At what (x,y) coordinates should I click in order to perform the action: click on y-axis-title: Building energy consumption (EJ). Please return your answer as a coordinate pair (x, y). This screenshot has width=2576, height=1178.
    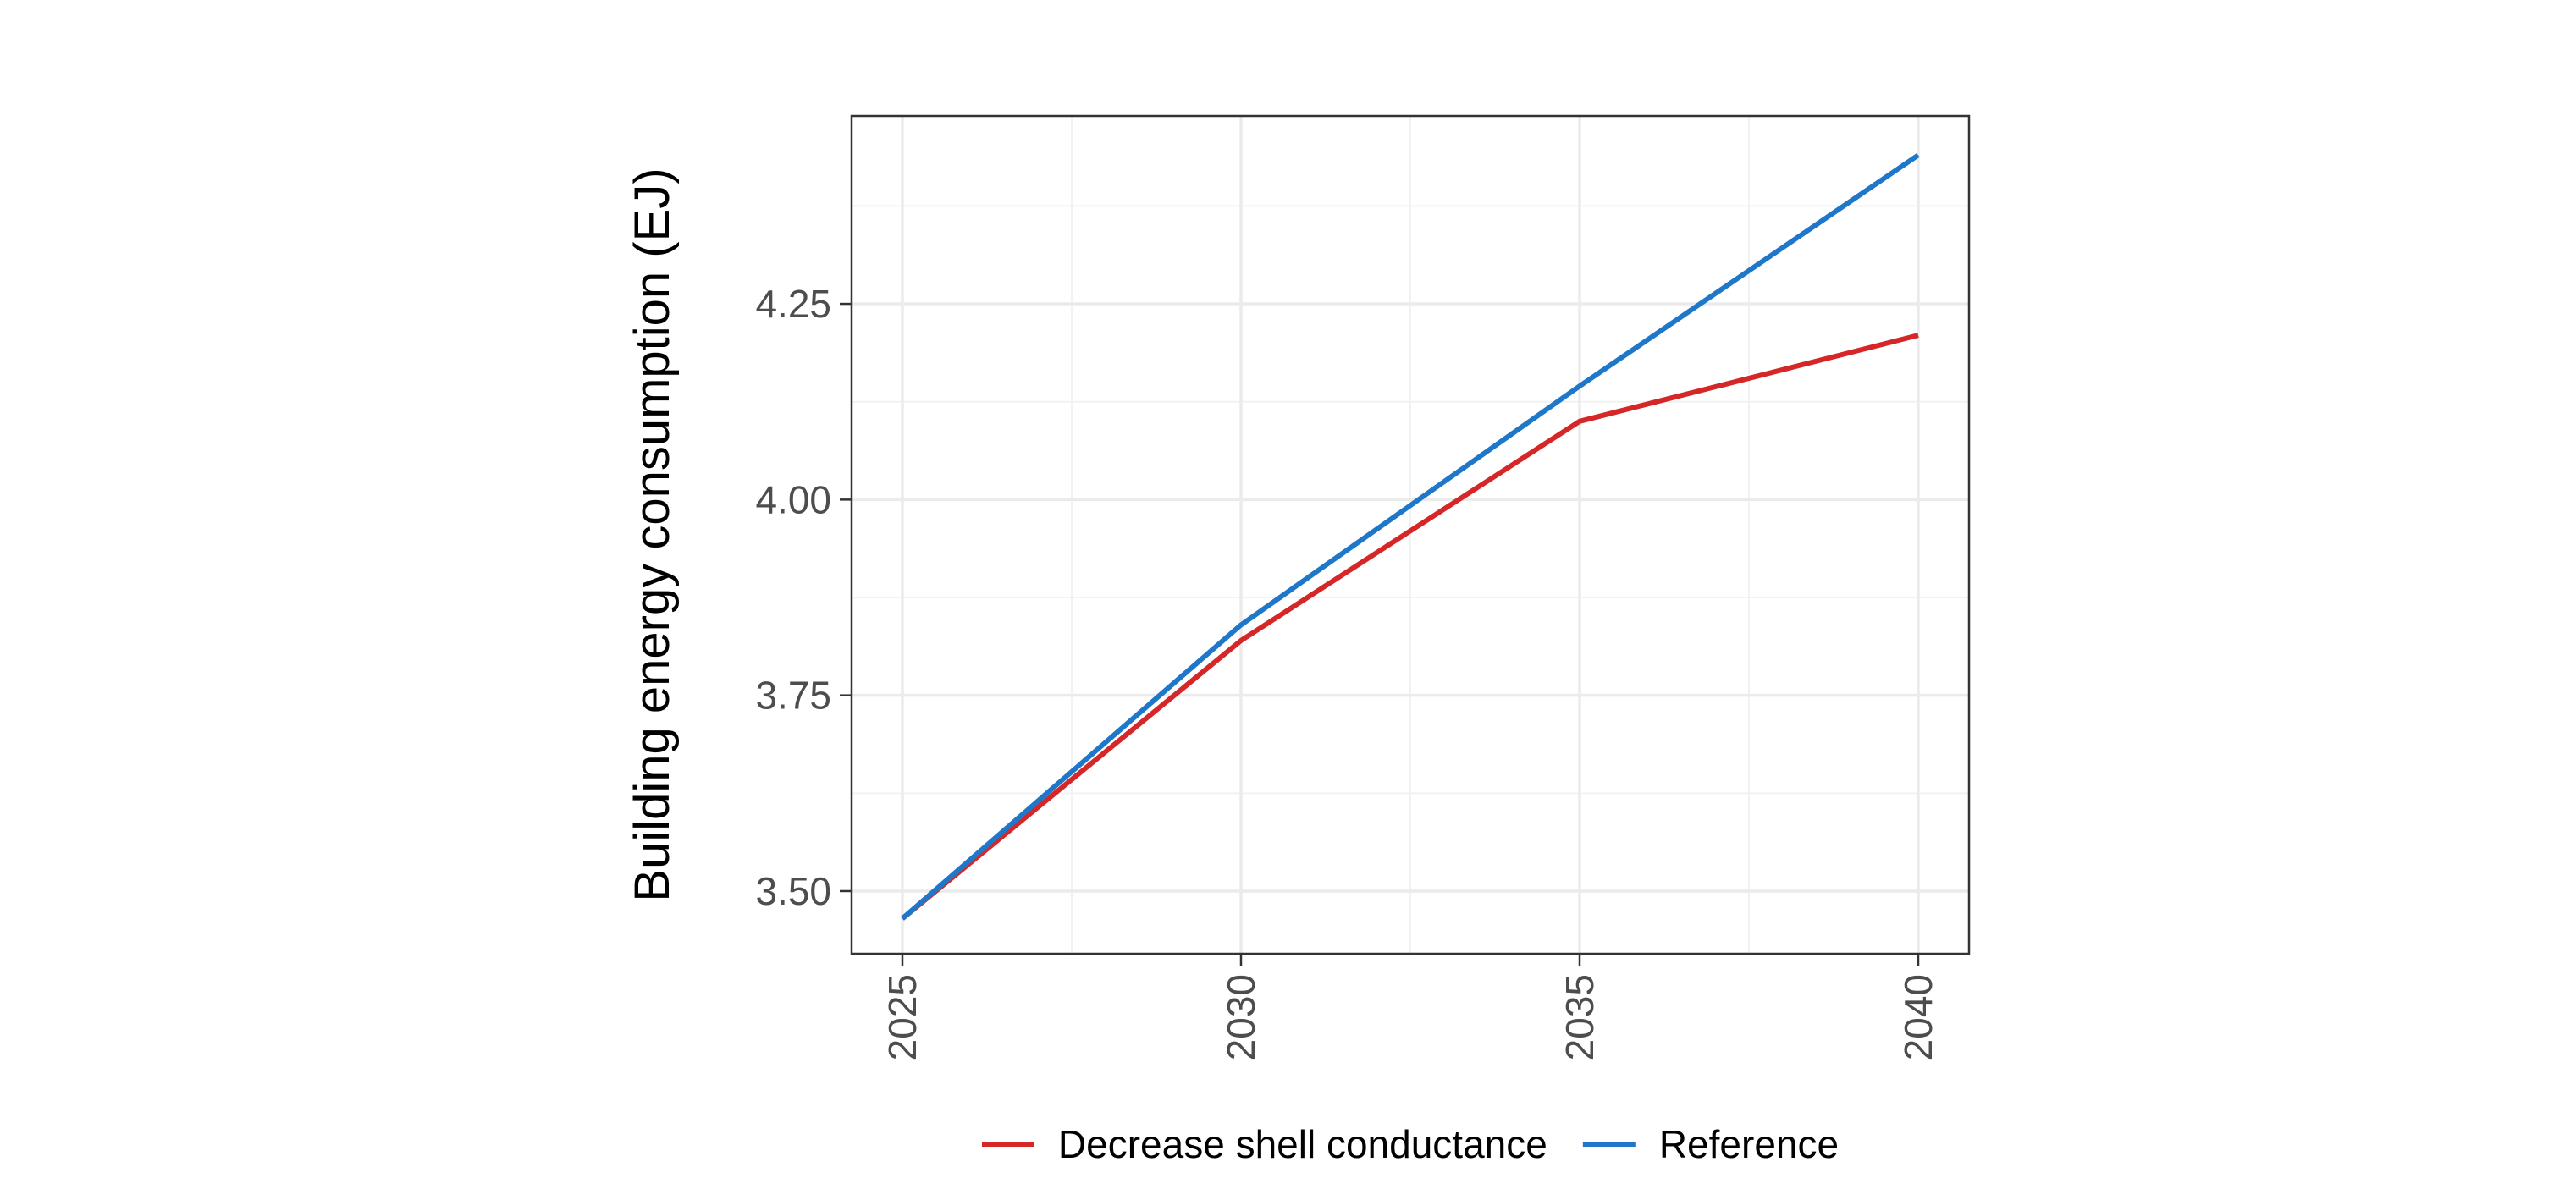
    Looking at the image, I should click on (653, 534).